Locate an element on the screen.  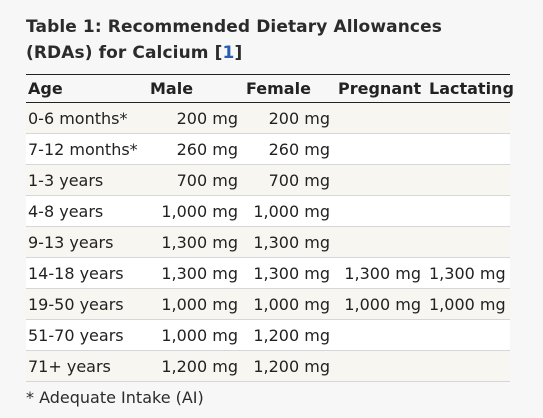
reference-link: 1 is located at coordinates (228, 53).